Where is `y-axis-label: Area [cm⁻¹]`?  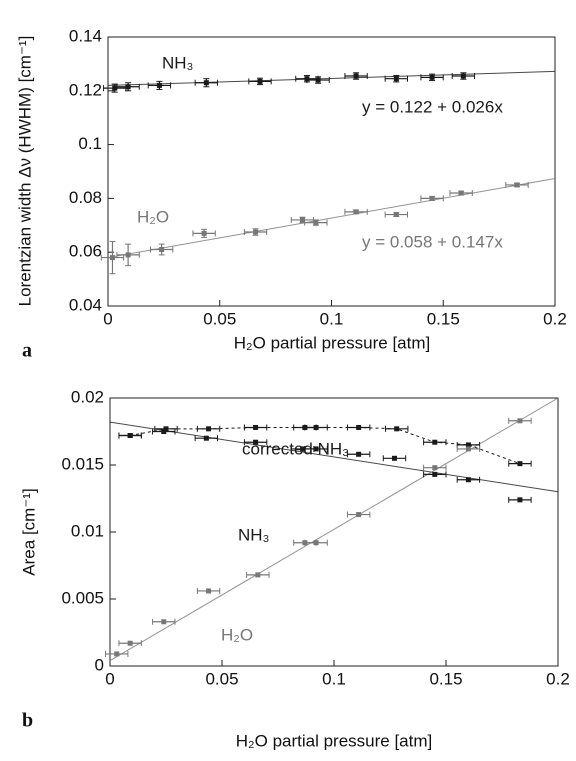
y-axis-label: Area [cm⁻¹] is located at coordinates (28, 531).